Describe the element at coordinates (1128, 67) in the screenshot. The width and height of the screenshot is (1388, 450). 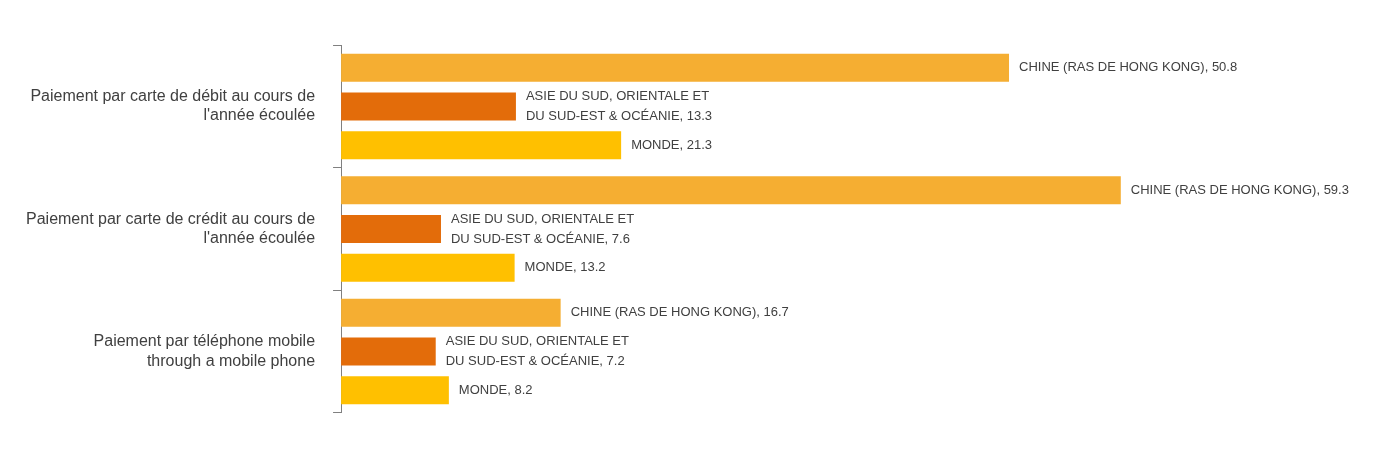
I see `data-label: CHINE (RAS DE HONG KONG), 50.8` at that location.